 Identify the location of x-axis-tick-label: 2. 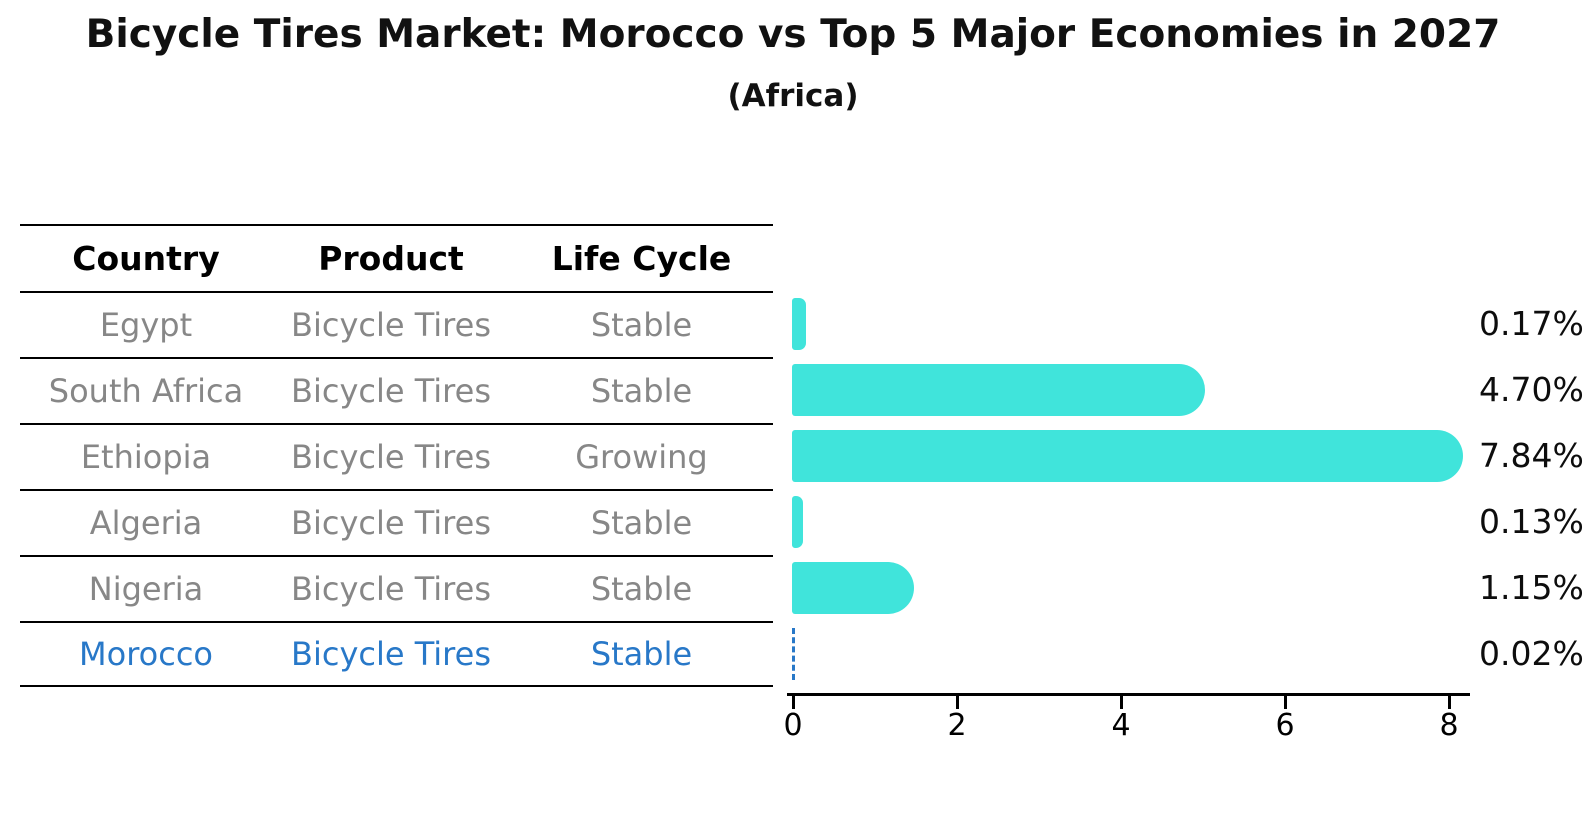
(957, 725).